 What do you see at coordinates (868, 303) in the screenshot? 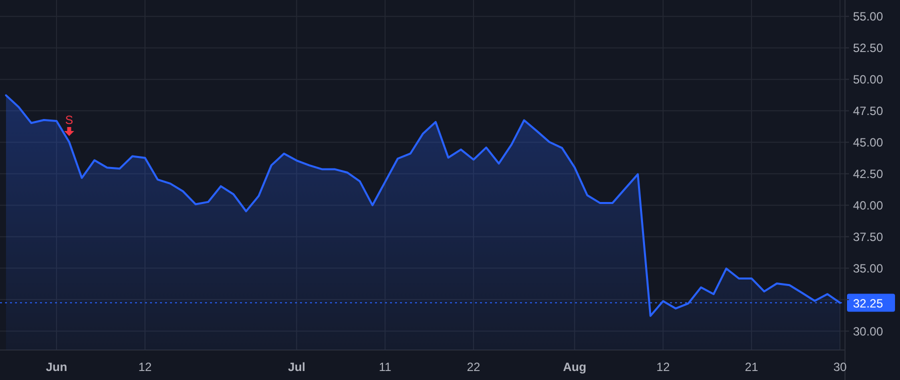
I see `ref-line-label: 32.25` at bounding box center [868, 303].